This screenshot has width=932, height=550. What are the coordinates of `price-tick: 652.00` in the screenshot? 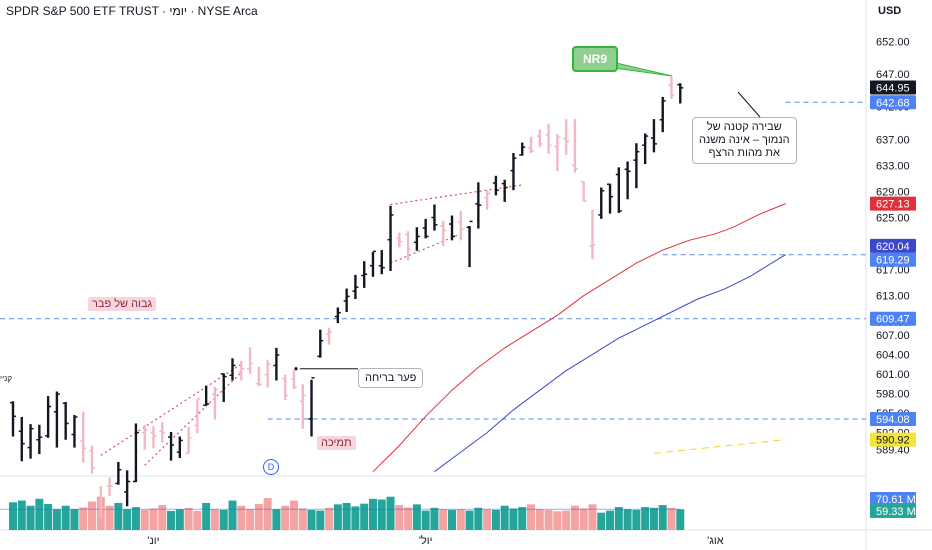 It's located at (893, 43).